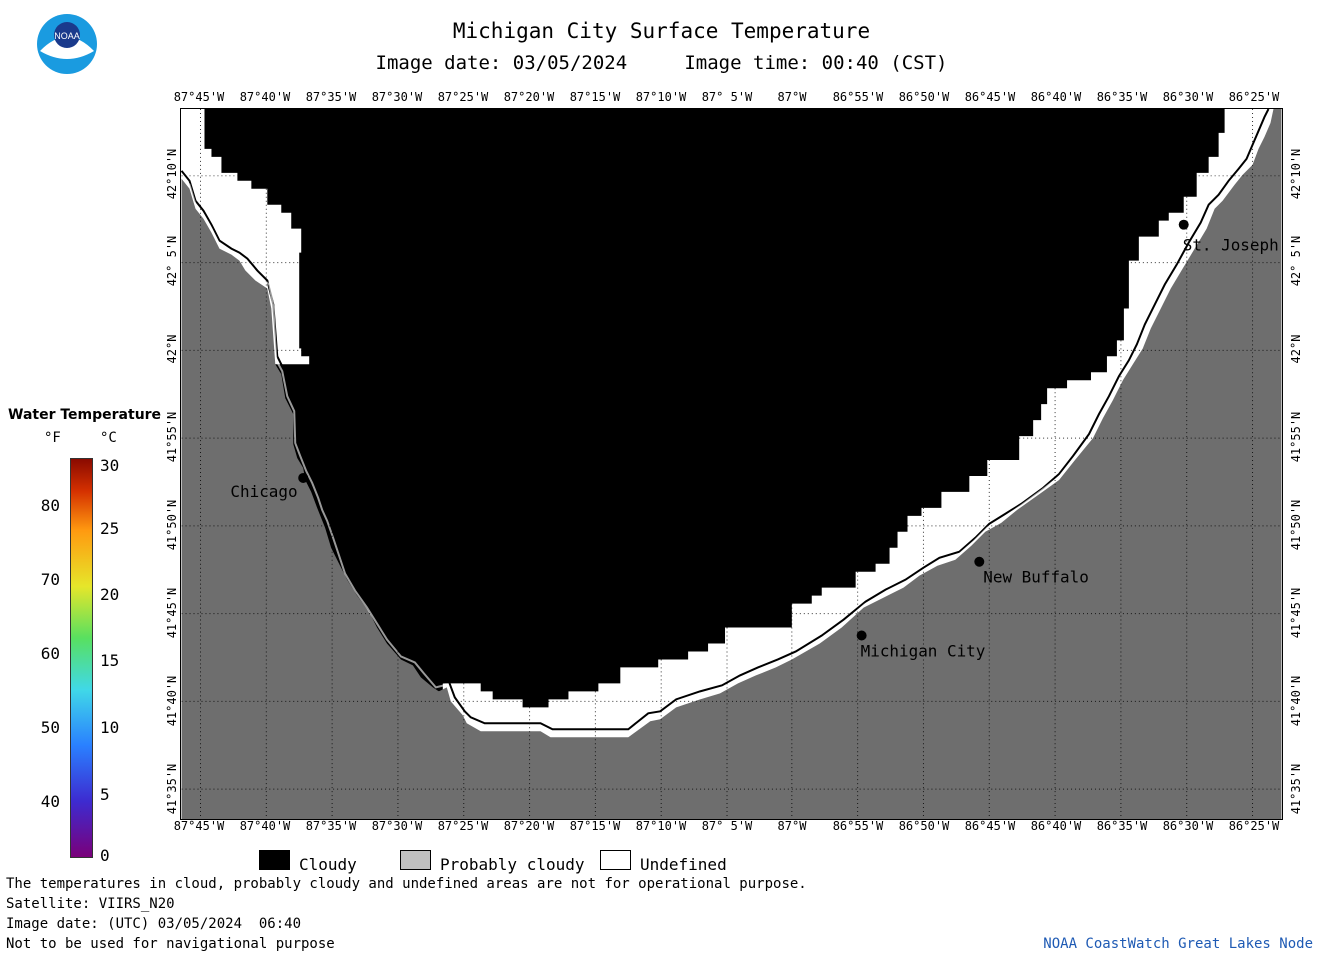 The image size is (1323, 960). I want to click on credit-link: NOAA CoastWatch Great Lakes Node, so click(1178, 944).